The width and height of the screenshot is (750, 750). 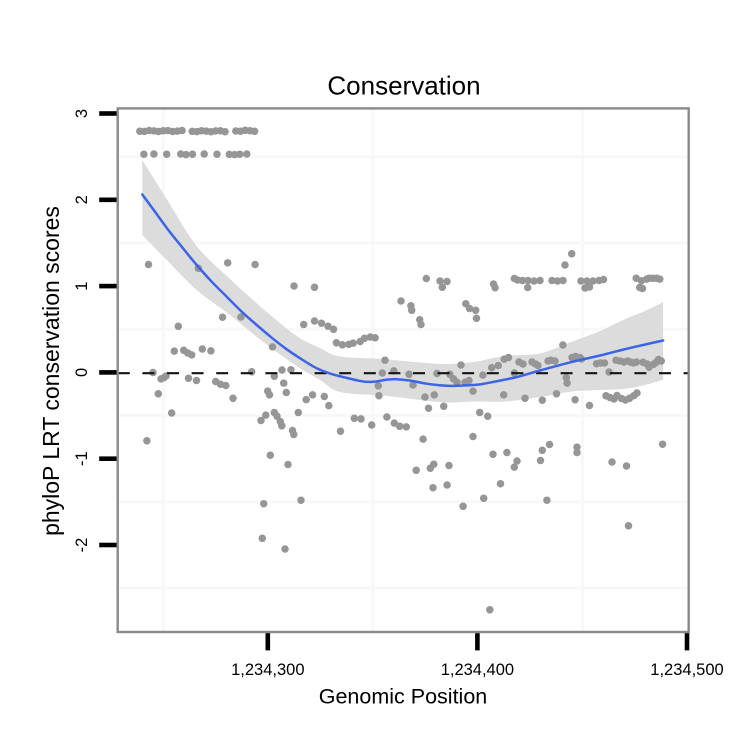 I want to click on svg-text: -1, so click(x=82, y=458).